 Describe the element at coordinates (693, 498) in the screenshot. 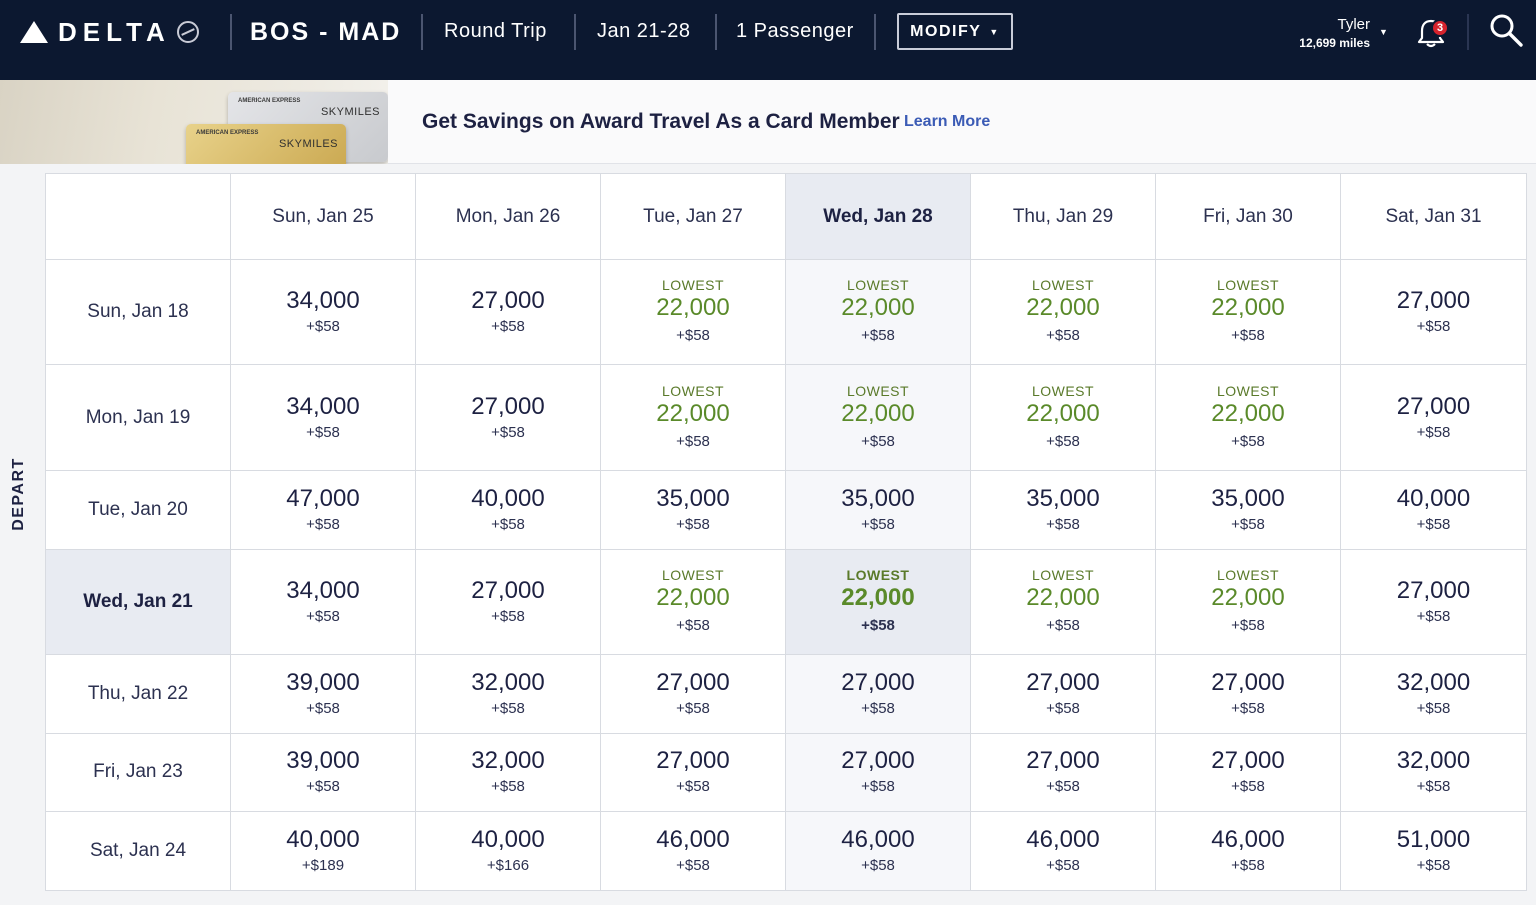

I see `fare-miles: 35,000` at that location.